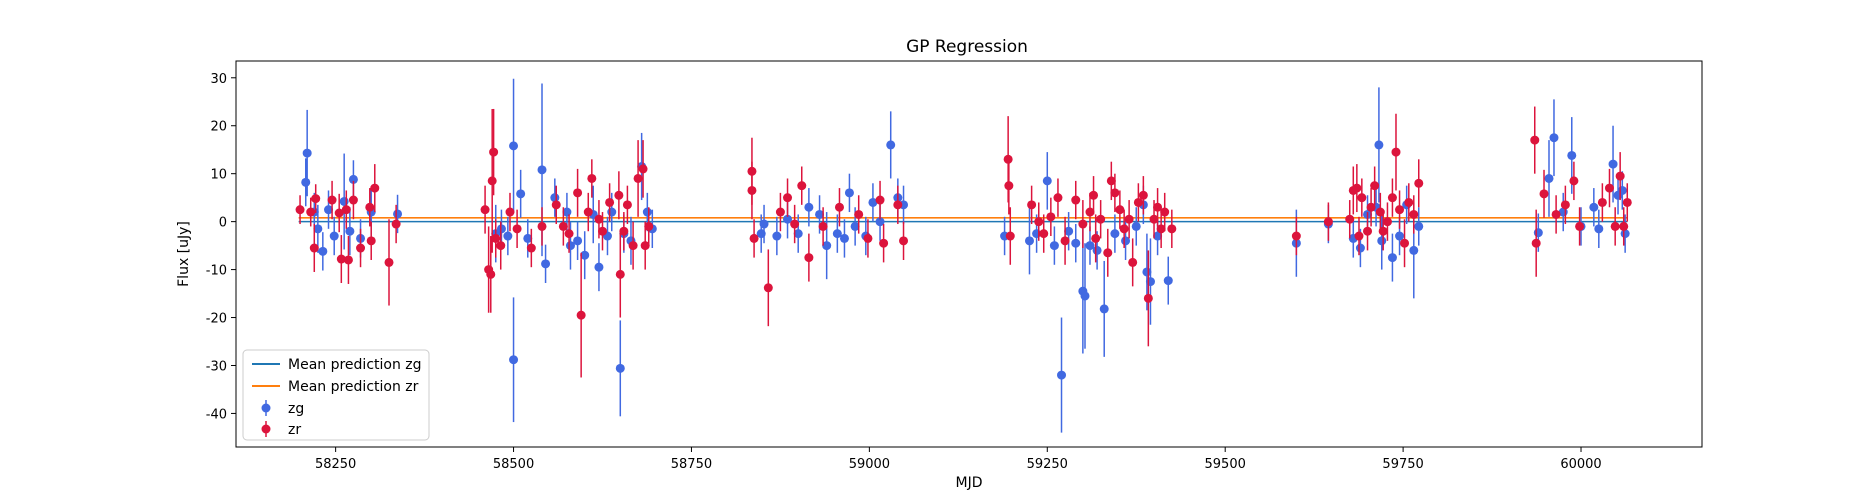 Image resolution: width=1875 pixels, height=500 pixels. Describe the element at coordinates (218, 175) in the screenshot. I see `y-tick-label: 10` at that location.